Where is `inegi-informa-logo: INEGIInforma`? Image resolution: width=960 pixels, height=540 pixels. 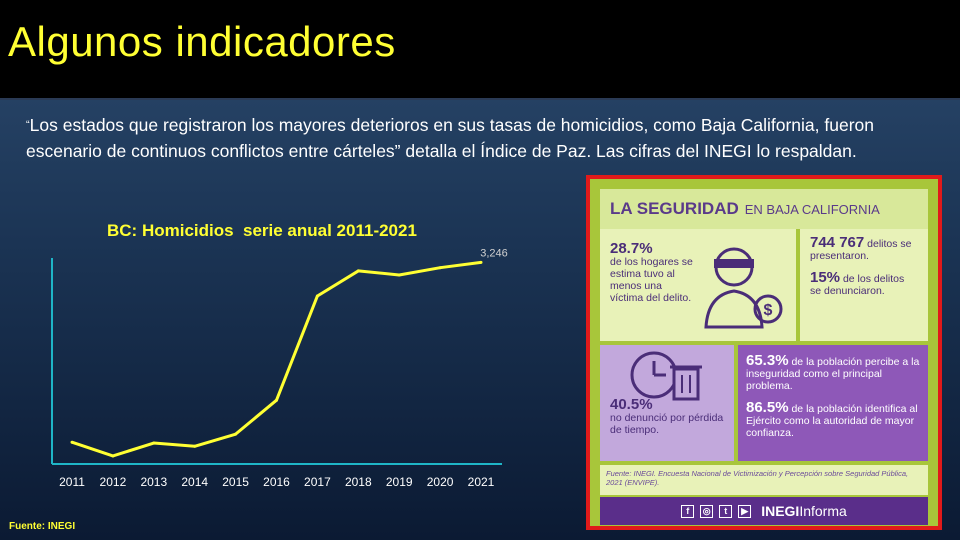 inegi-informa-logo: INEGIInforma is located at coordinates (804, 511).